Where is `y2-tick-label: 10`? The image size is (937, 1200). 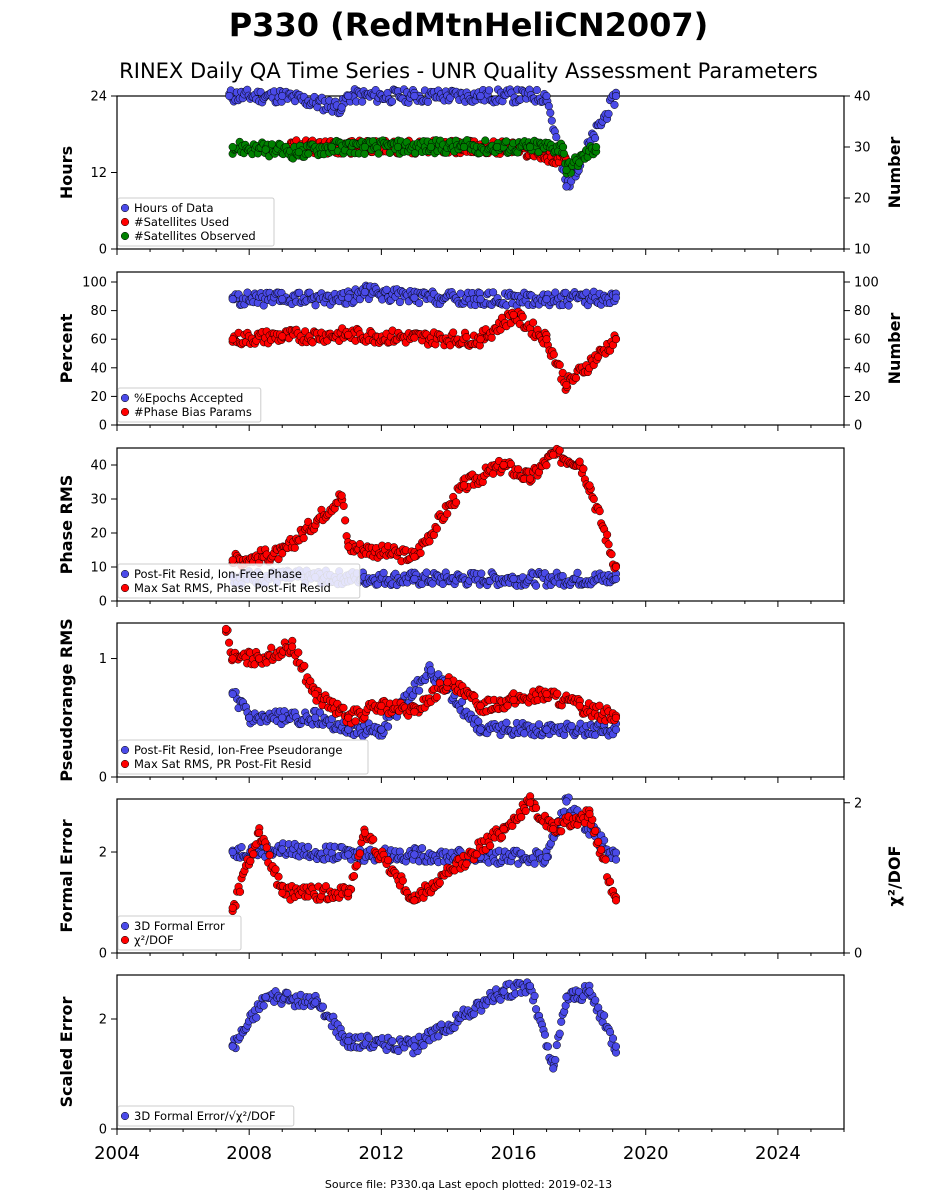
y2-tick-label: 10 is located at coordinates (862, 250).